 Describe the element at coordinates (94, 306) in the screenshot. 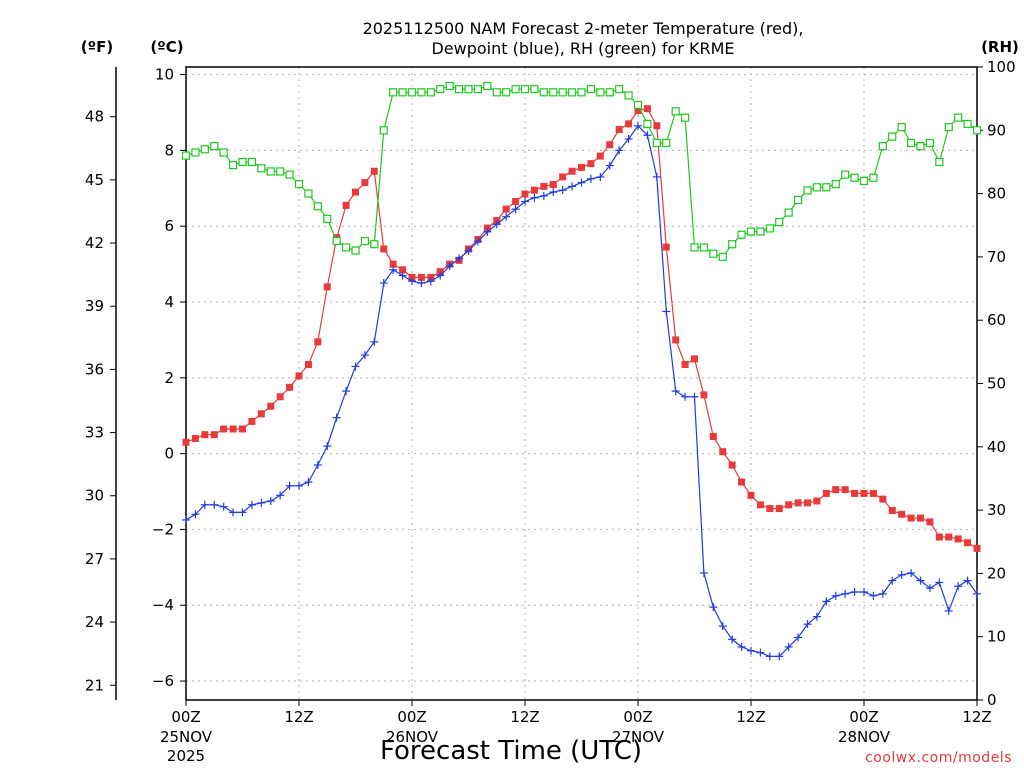

I see `fahrenheit-tick-label: 39` at that location.